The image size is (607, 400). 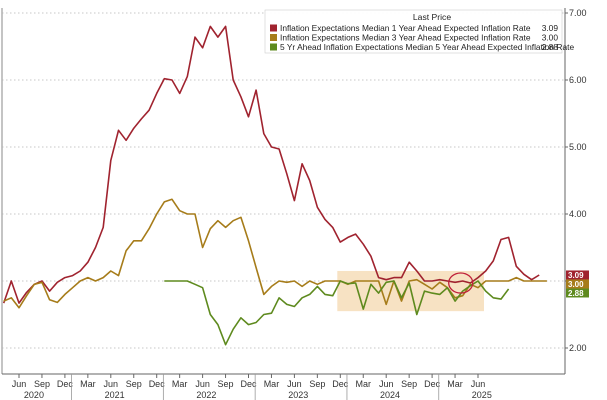 What do you see at coordinates (550, 38) in the screenshot?
I see `legend-entry-value: 3.00` at bounding box center [550, 38].